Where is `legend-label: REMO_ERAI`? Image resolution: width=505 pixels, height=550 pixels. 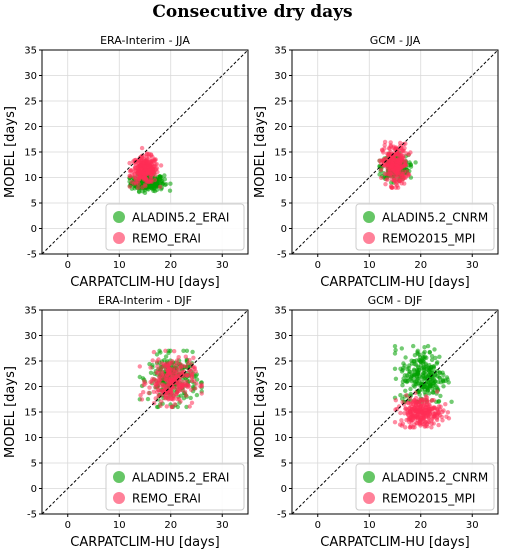
legend-label: REMO_ERAI is located at coordinates (166, 499).